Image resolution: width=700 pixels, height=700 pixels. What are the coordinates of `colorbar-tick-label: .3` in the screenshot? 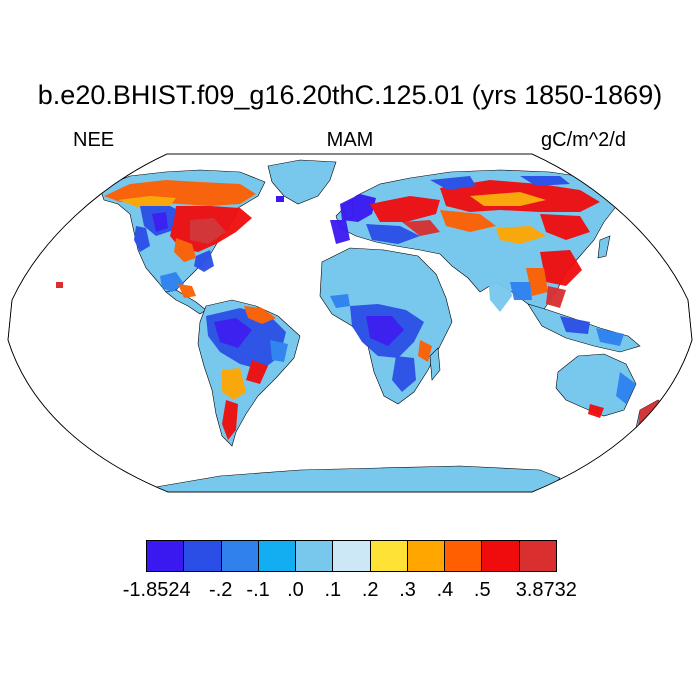 It's located at (407, 590).